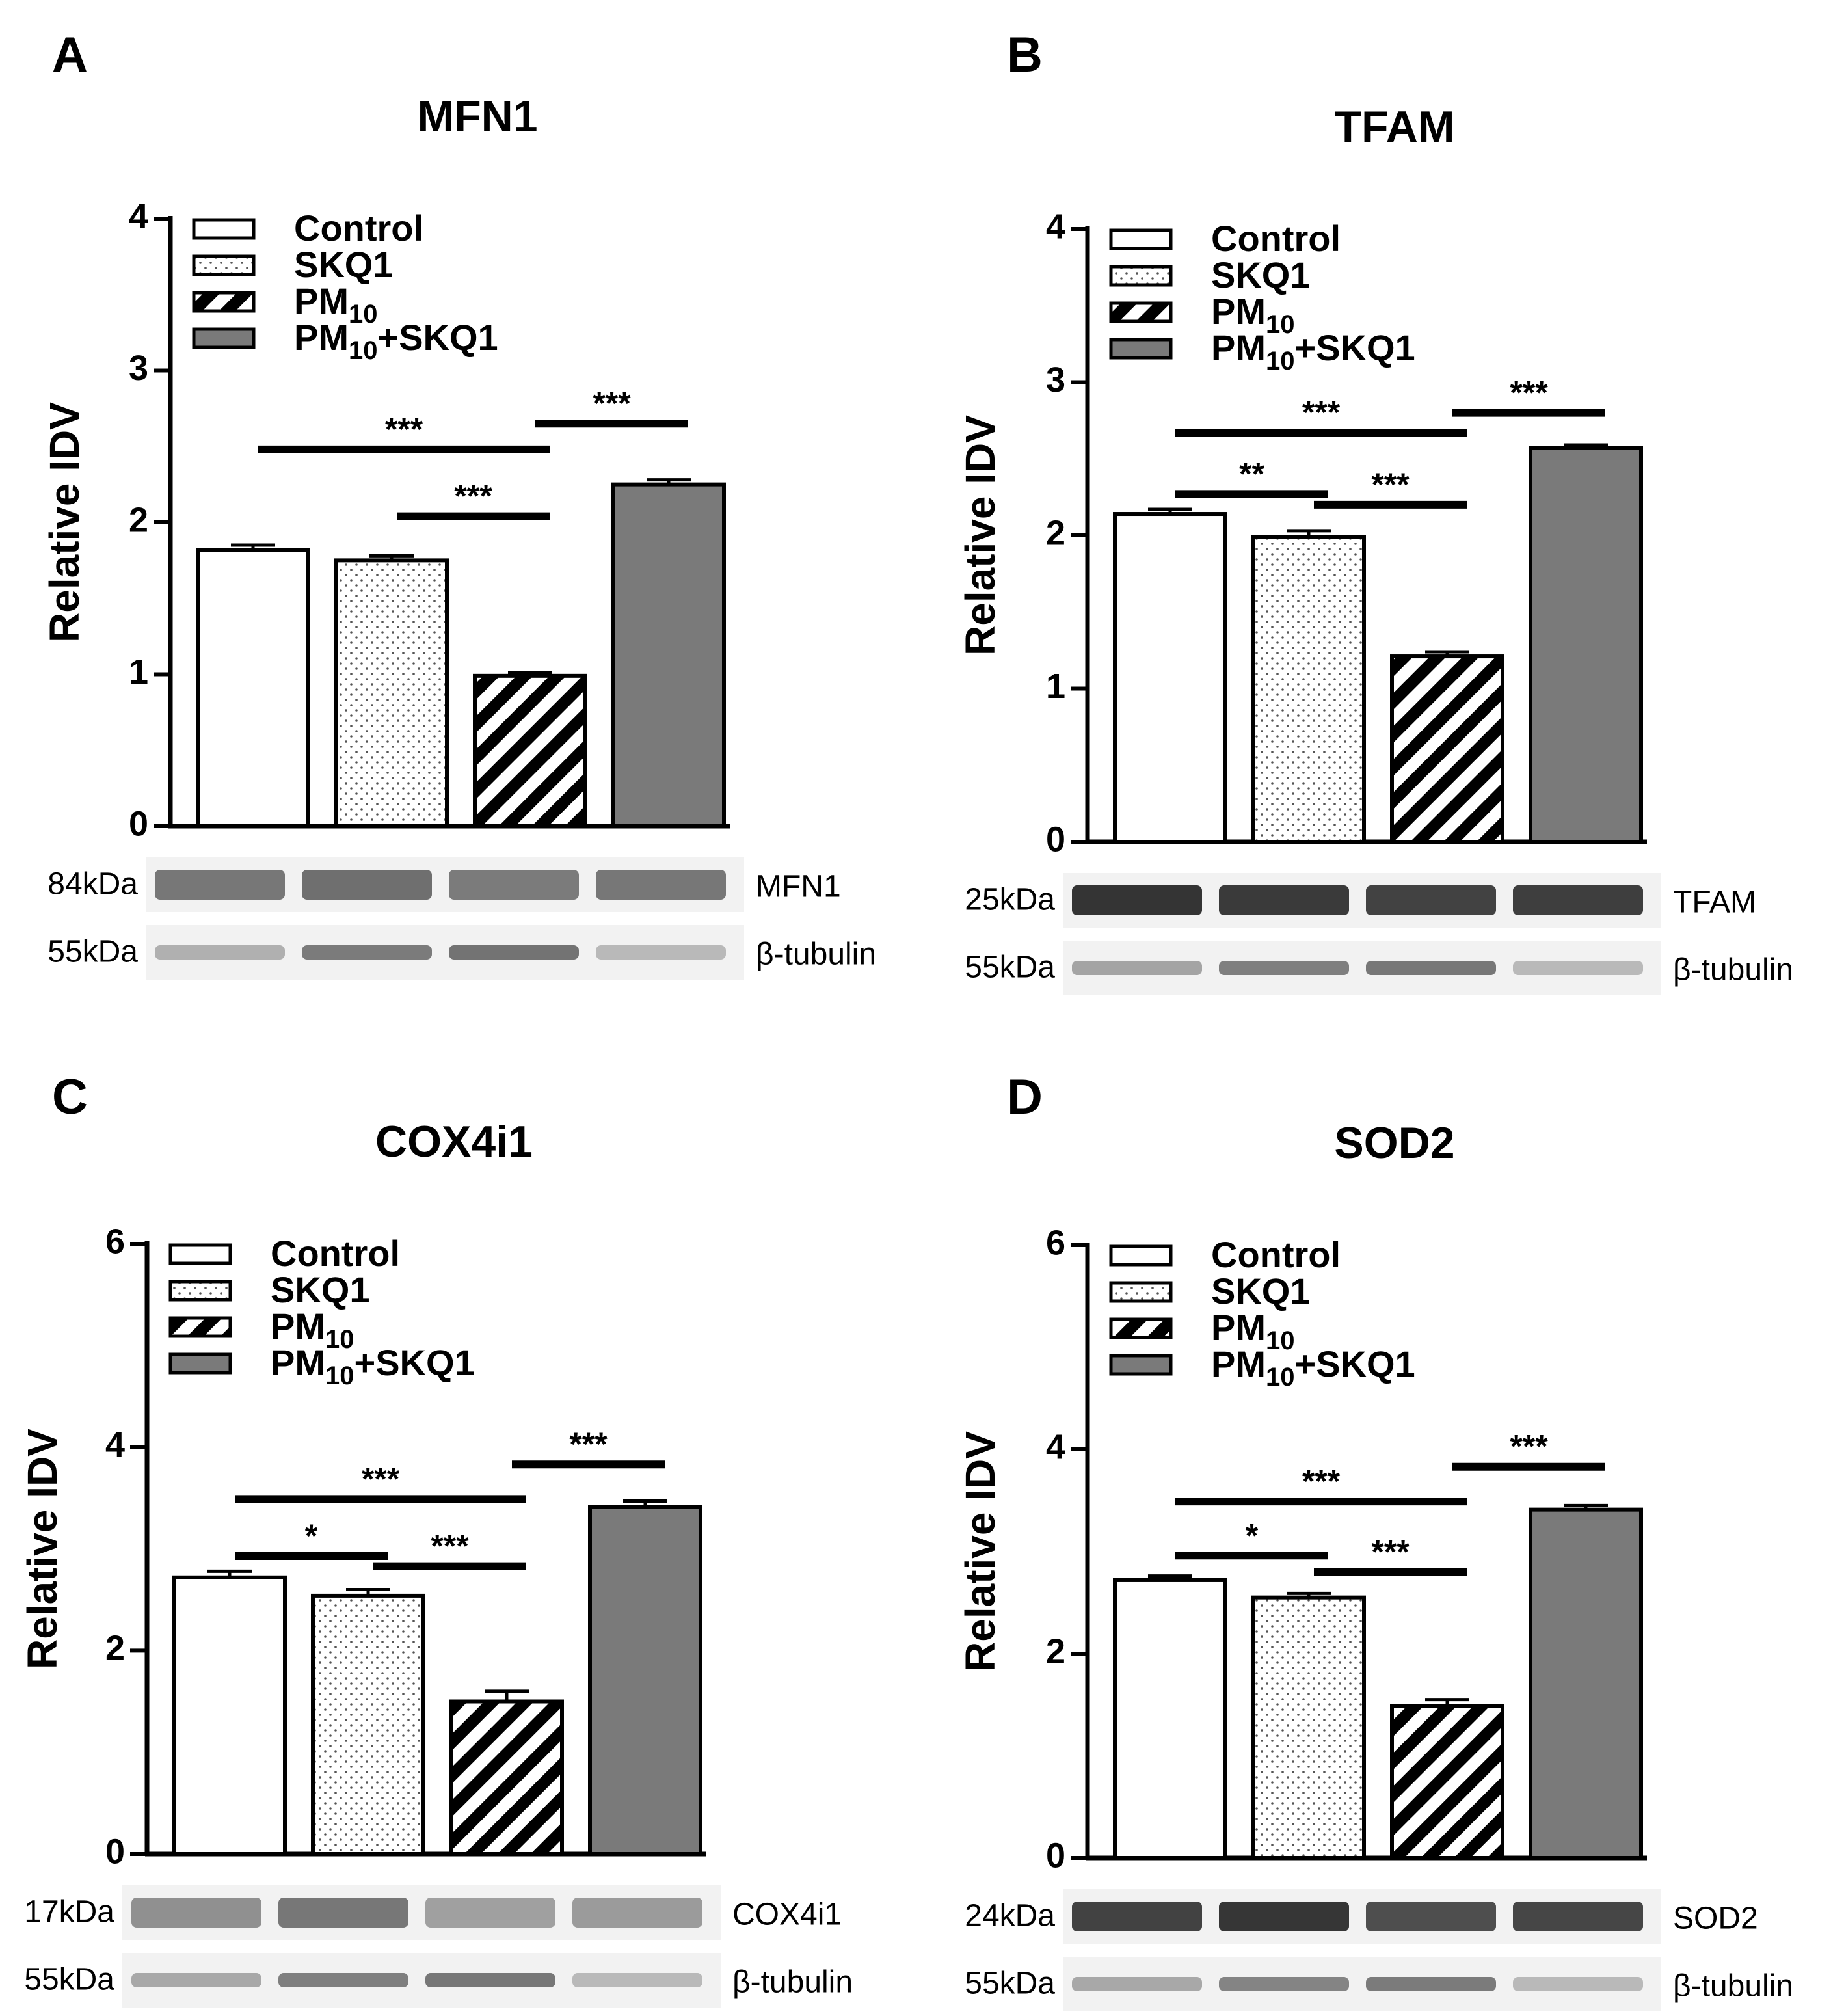 This screenshot has width=1831, height=2016. Describe the element at coordinates (1714, 903) in the screenshot. I see `blot-name-label: TFAM` at that location.